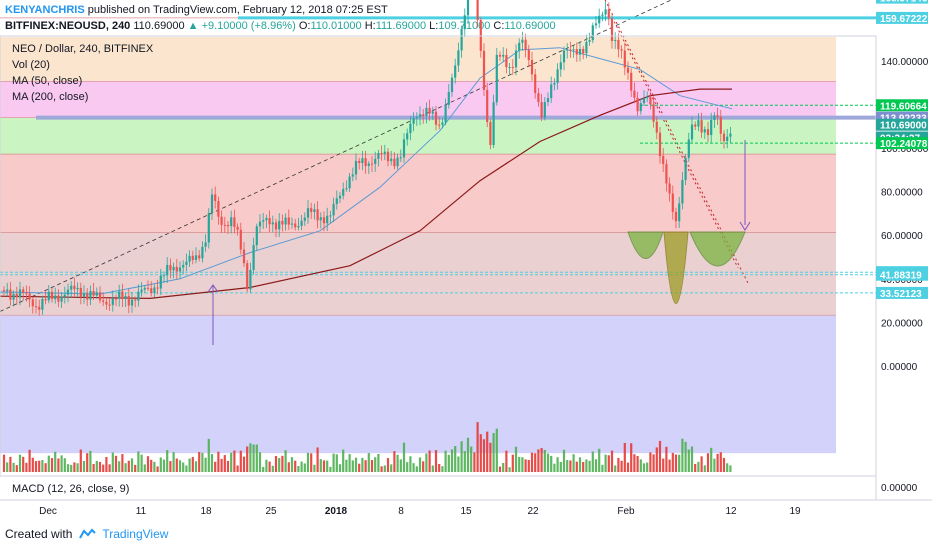 This screenshot has height=550, width=932. What do you see at coordinates (902, 236) in the screenshot?
I see `price-tick-label: 60.00000` at bounding box center [902, 236].